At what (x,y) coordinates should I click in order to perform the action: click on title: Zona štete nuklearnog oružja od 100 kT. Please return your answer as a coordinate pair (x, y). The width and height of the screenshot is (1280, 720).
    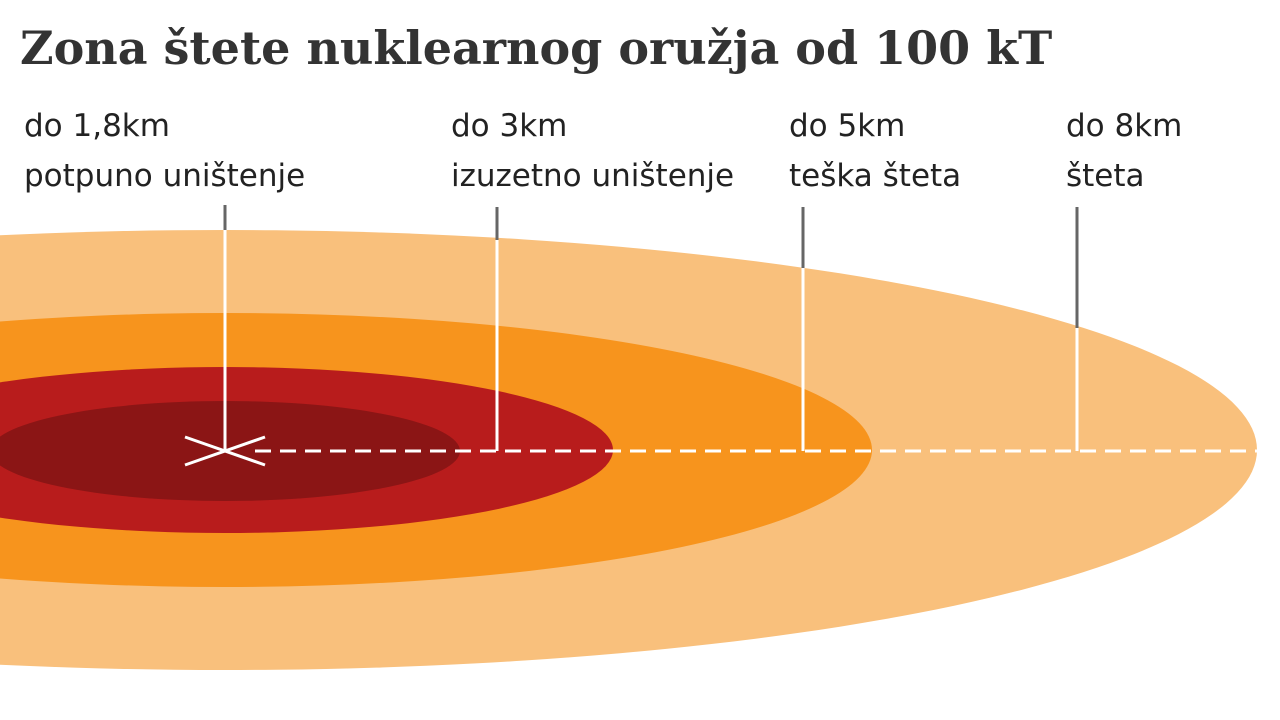
    Looking at the image, I should click on (536, 48).